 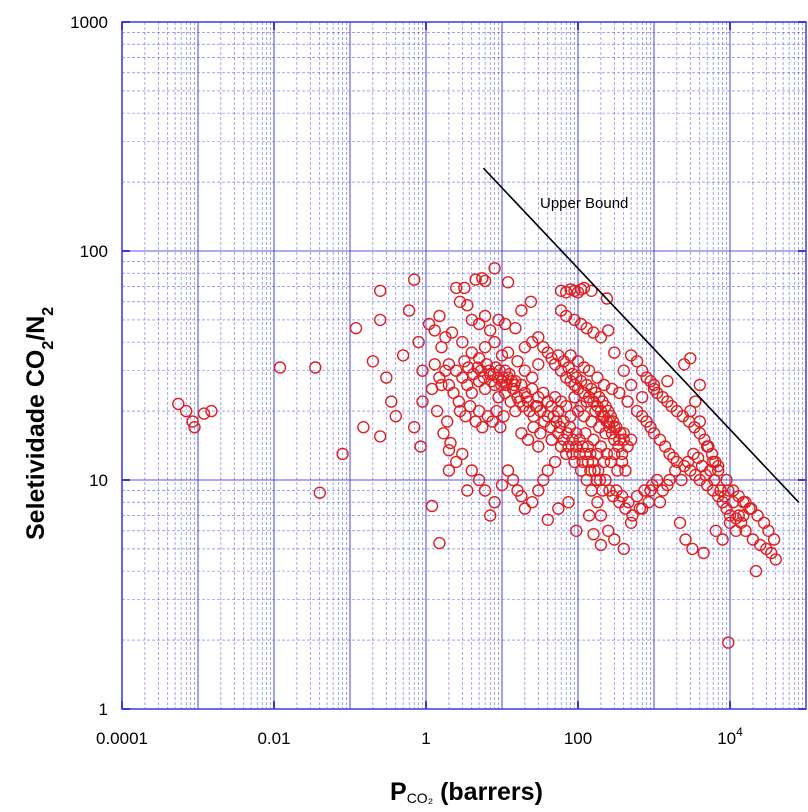 I want to click on x-tick-label: 100, so click(x=578, y=738).